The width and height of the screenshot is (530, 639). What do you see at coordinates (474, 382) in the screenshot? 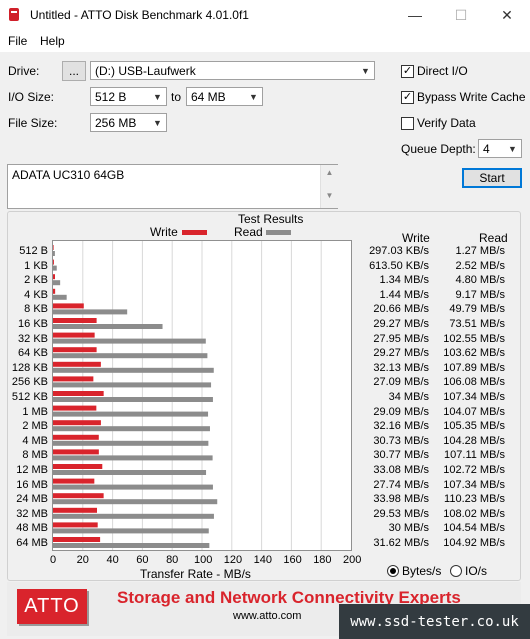
I see `row-read-value: 106.08 MB/s` at bounding box center [474, 382].